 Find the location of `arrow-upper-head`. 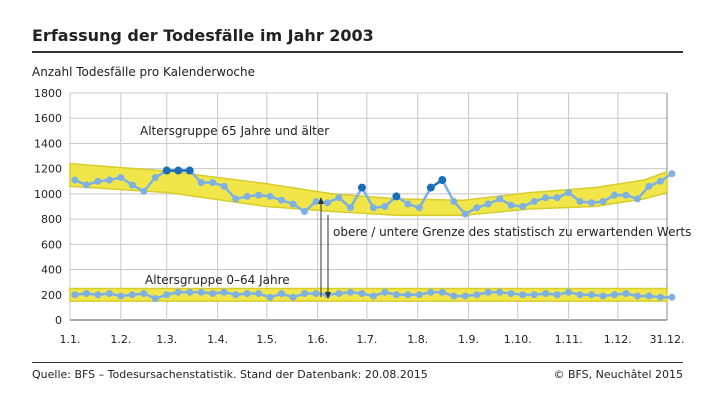

arrow-upper-head is located at coordinates (321, 200).